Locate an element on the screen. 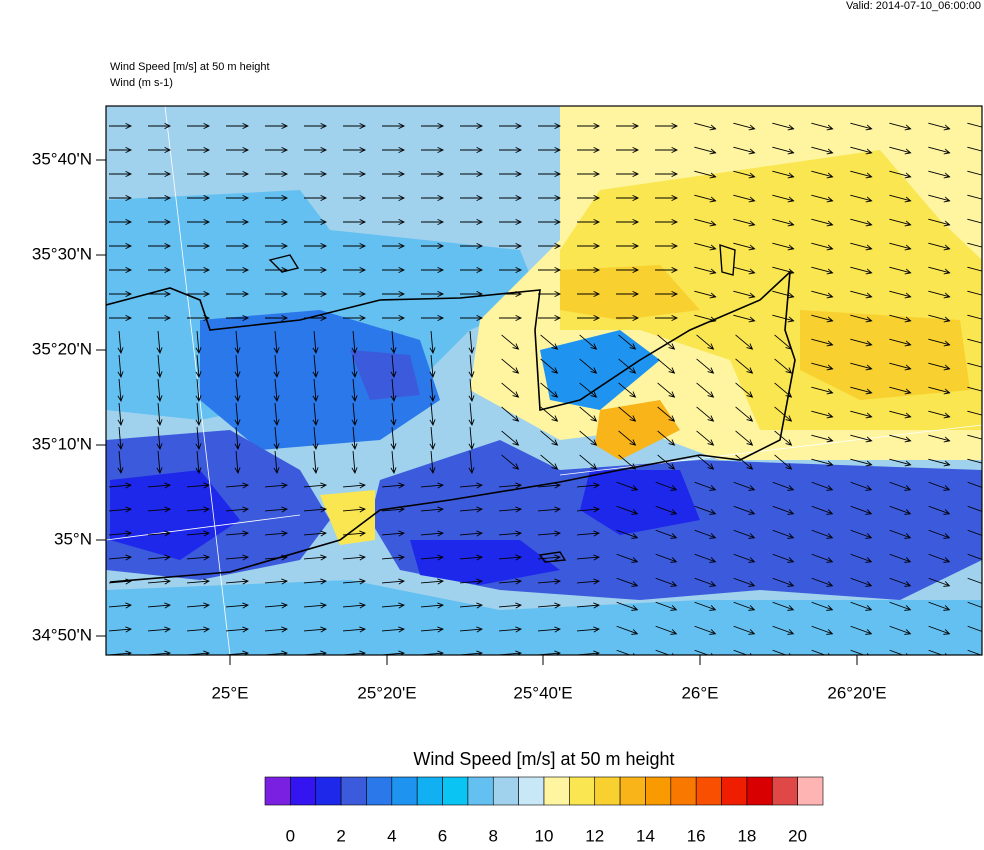 The width and height of the screenshot is (984, 850). valid-time: Valid: 2014-07-10_06:00:00 is located at coordinates (913, 6).